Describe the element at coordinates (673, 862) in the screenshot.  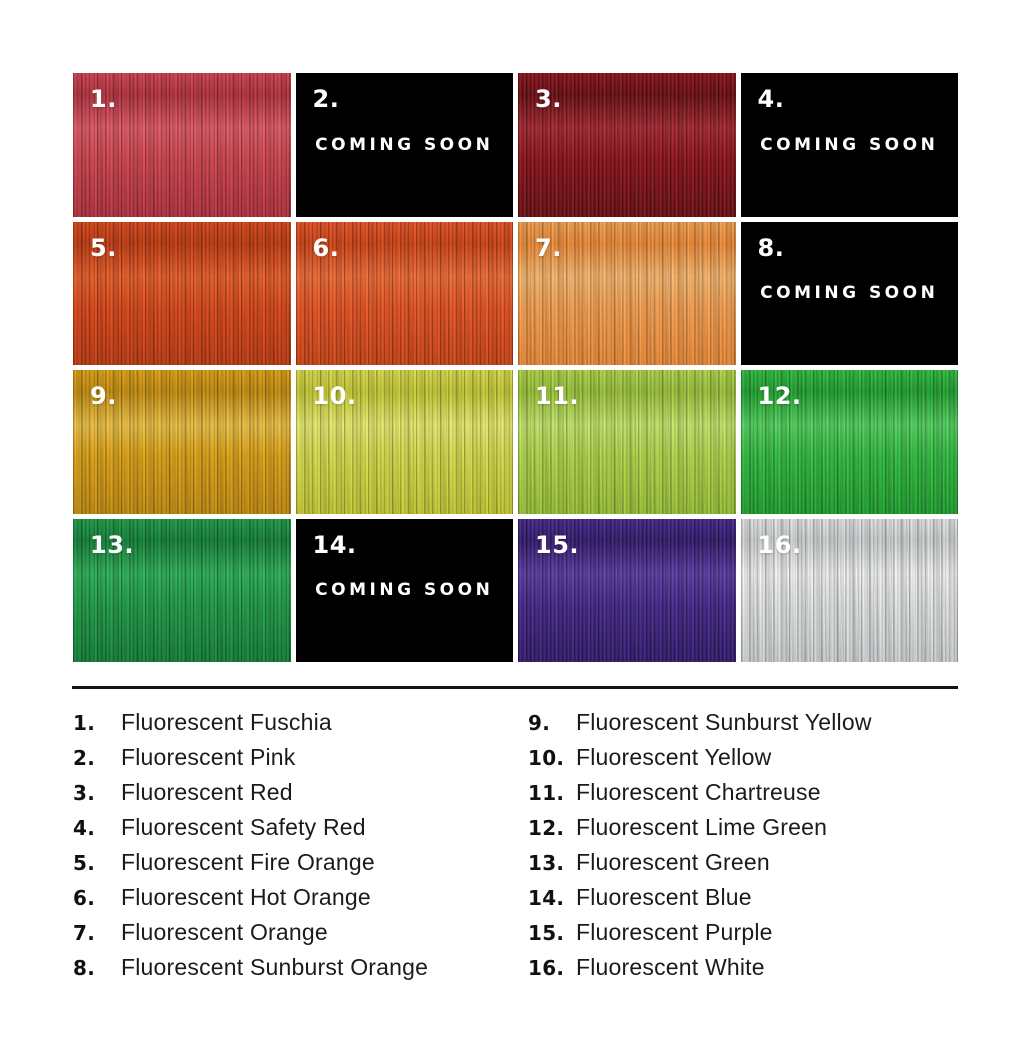
I see `legend-item-label: Fluorescent Green` at that location.